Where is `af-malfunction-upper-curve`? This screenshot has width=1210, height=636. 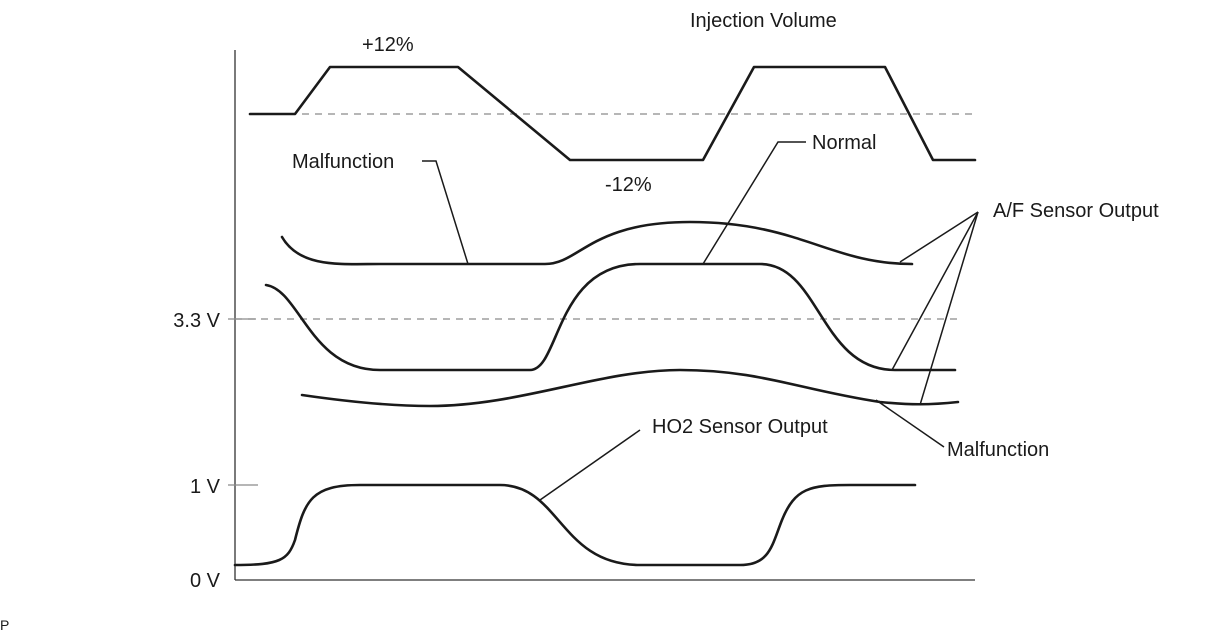 af-malfunction-upper-curve is located at coordinates (597, 243).